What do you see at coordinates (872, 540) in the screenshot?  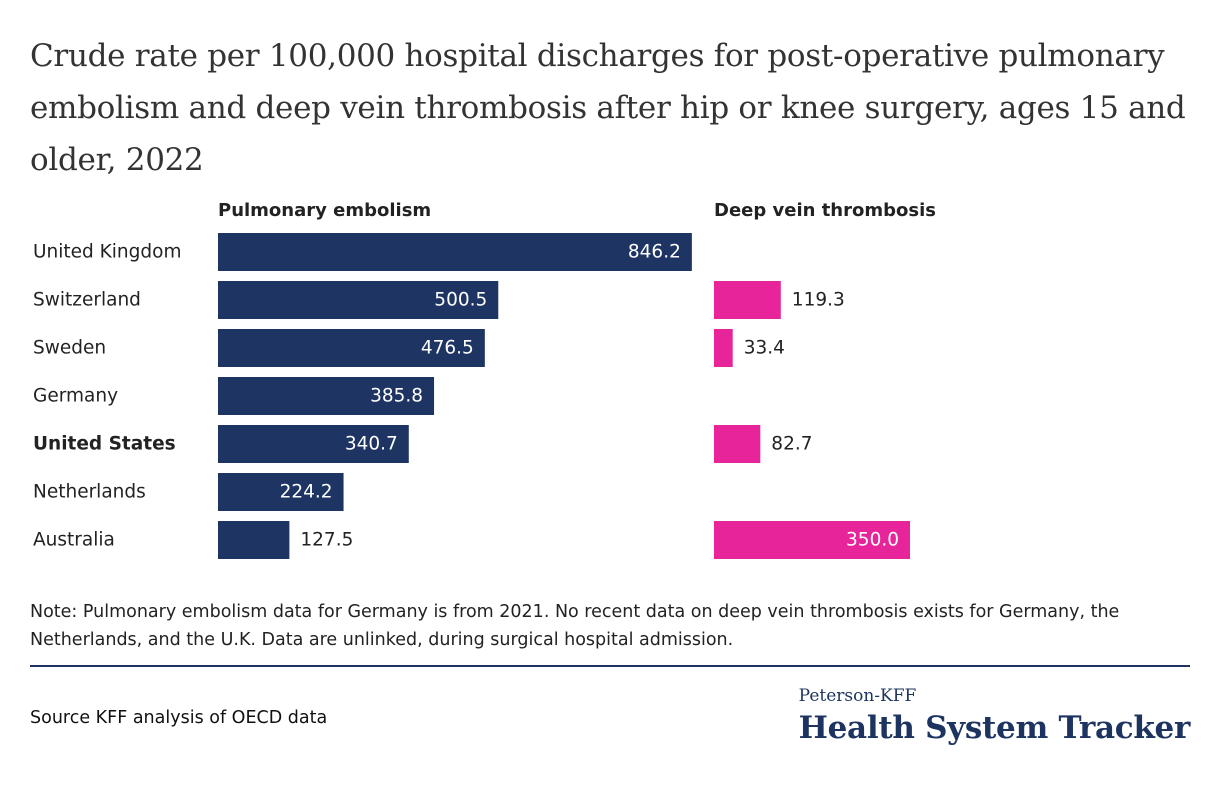 I see `dvt-value-label-australia: 350.0` at bounding box center [872, 540].